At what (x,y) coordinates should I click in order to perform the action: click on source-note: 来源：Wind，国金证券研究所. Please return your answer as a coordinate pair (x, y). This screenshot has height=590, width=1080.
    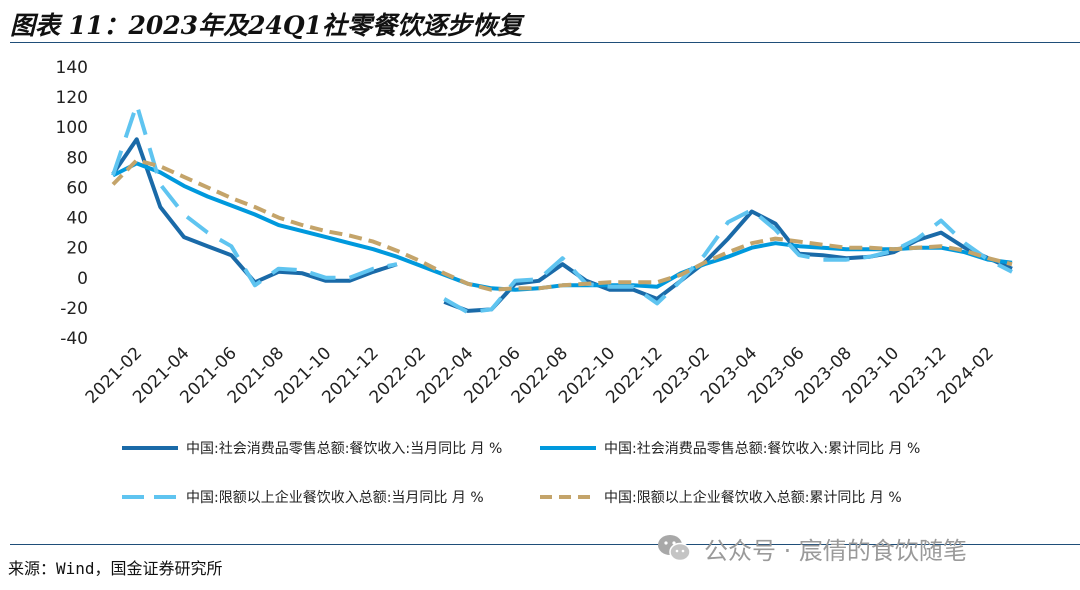
    Looking at the image, I should click on (115, 568).